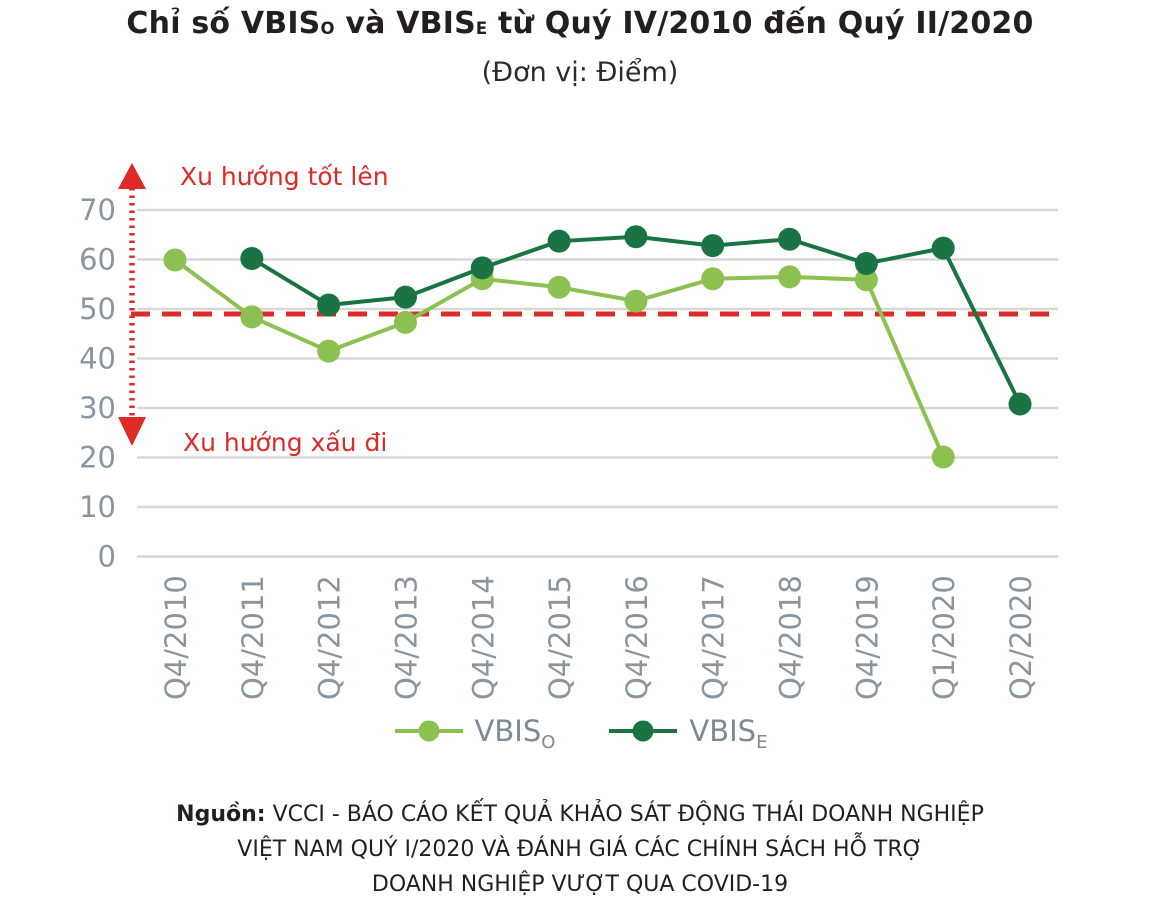 This screenshot has width=1160, height=900. I want to click on x-tick-label-Q4/2018: Q4/2018, so click(791, 637).